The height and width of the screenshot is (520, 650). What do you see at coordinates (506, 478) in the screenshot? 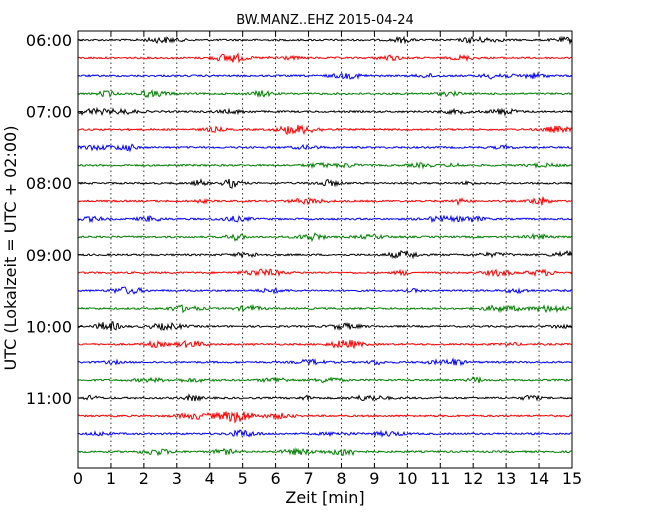
I see `x-tick-label: 13` at bounding box center [506, 478].